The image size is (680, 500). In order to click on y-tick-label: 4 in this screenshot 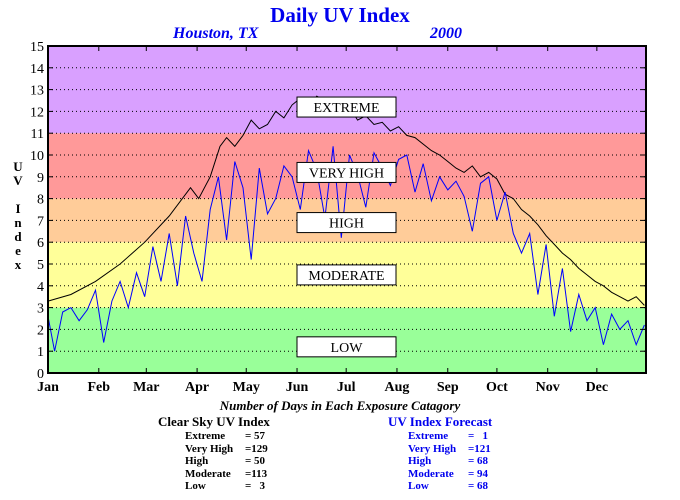, I will do `click(40, 287)`.